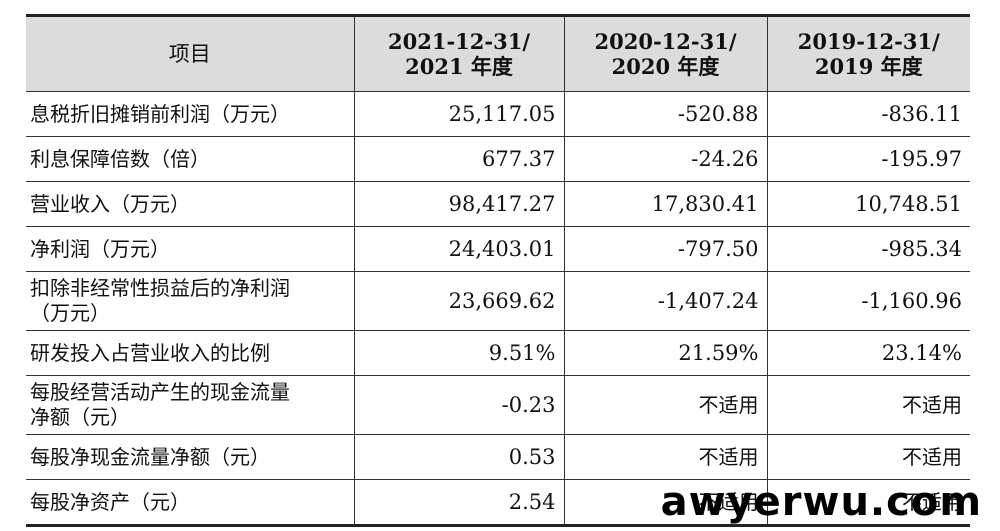 This screenshot has height=531, width=1000. What do you see at coordinates (665, 249) in the screenshot?
I see `cell-2020: -797.50` at bounding box center [665, 249].